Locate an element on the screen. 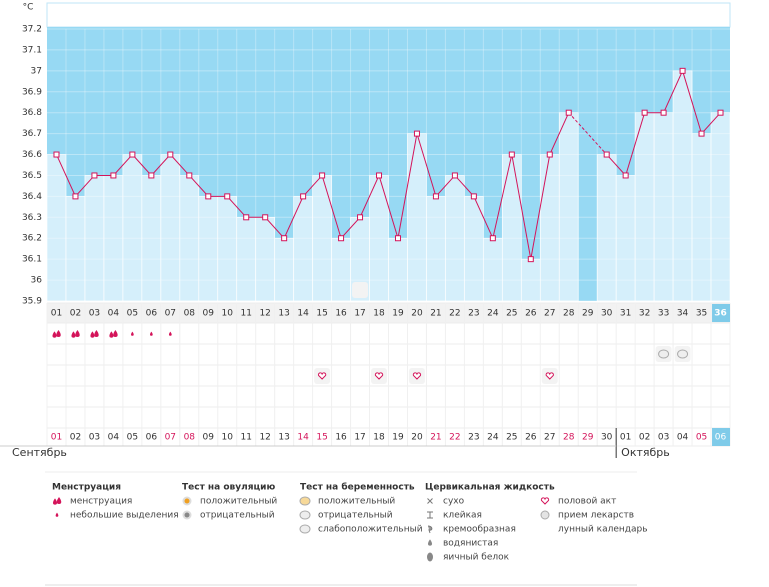 Image resolution: width=769 pixels, height=587 pixels. cycle-day: 20 is located at coordinates (417, 314).